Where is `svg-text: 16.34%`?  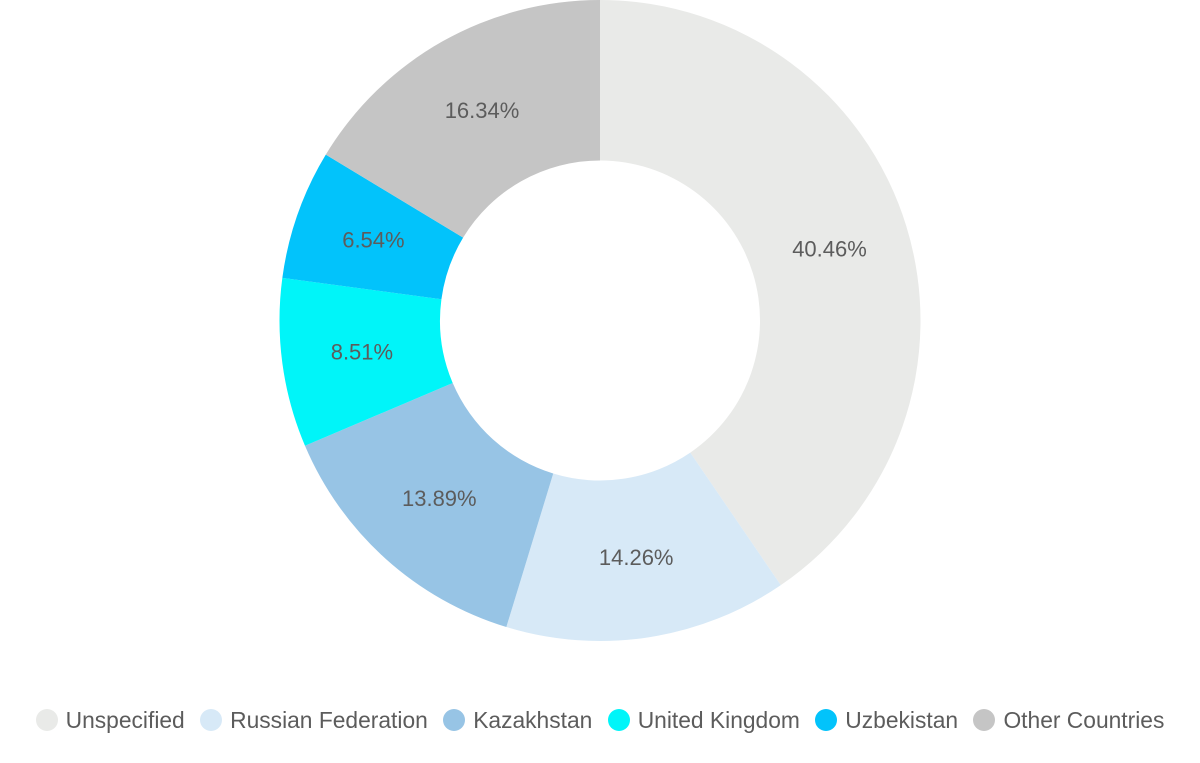 svg-text: 16.34% is located at coordinates (482, 110).